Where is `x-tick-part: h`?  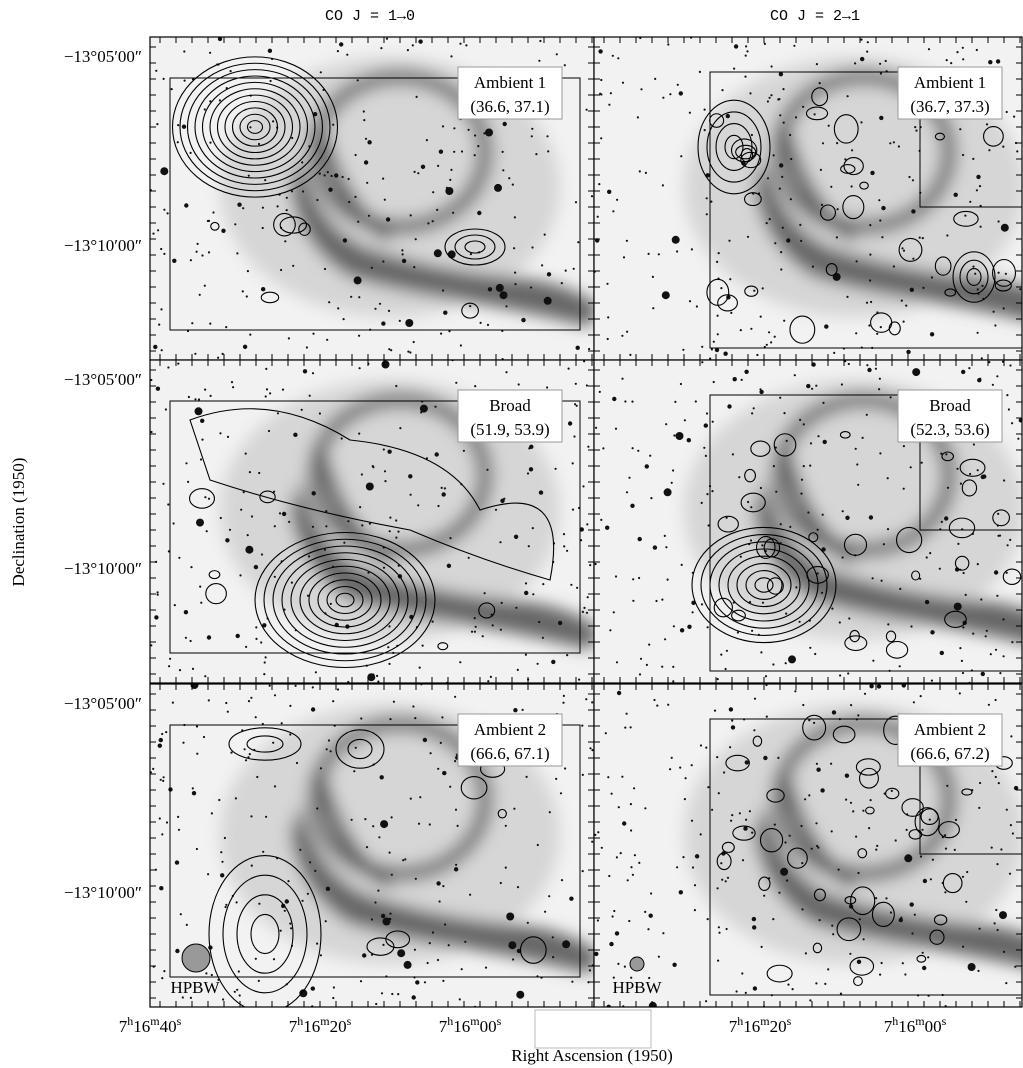
x-tick-part: h is located at coordinates (895, 1021).